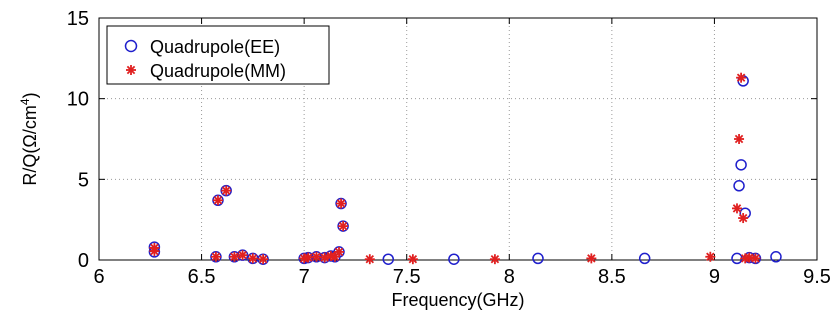  Describe the element at coordinates (457, 300) in the screenshot. I see `x-axis-title: Frequency(GHz)` at that location.